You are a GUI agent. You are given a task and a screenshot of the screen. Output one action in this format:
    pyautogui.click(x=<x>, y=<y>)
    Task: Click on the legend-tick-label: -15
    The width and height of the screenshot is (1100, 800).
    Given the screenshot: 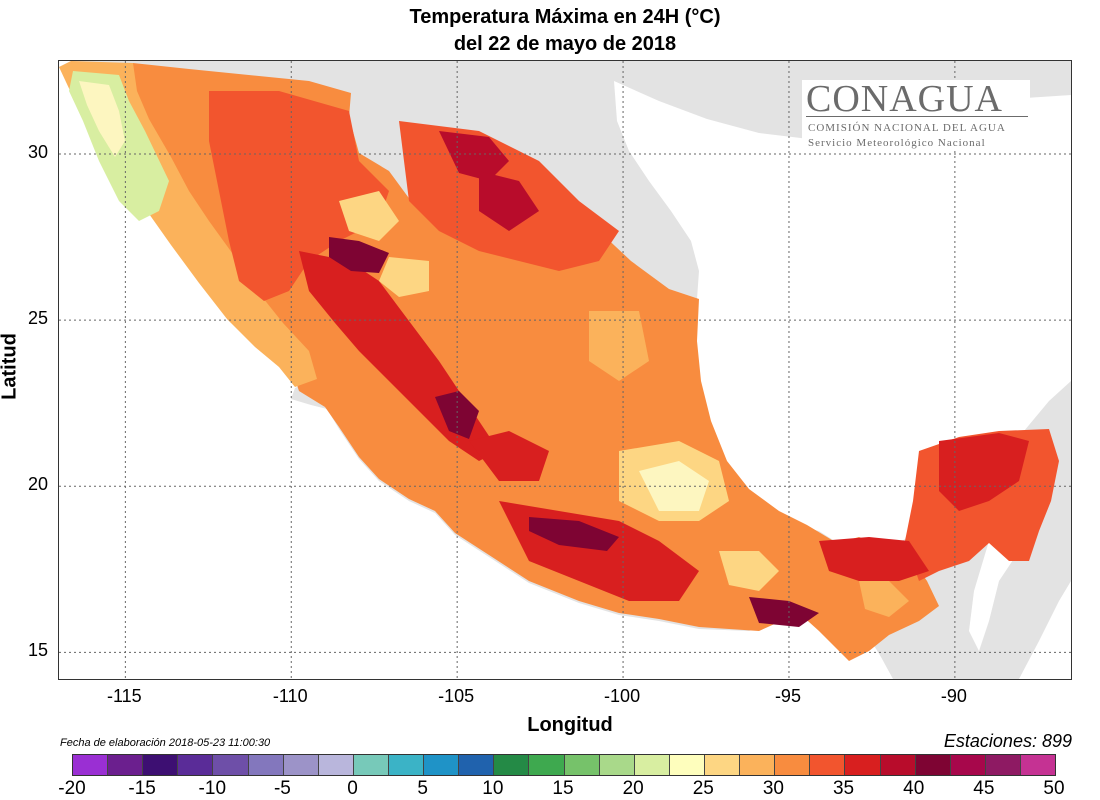 What is the action you would take?
    pyautogui.click(x=142, y=788)
    